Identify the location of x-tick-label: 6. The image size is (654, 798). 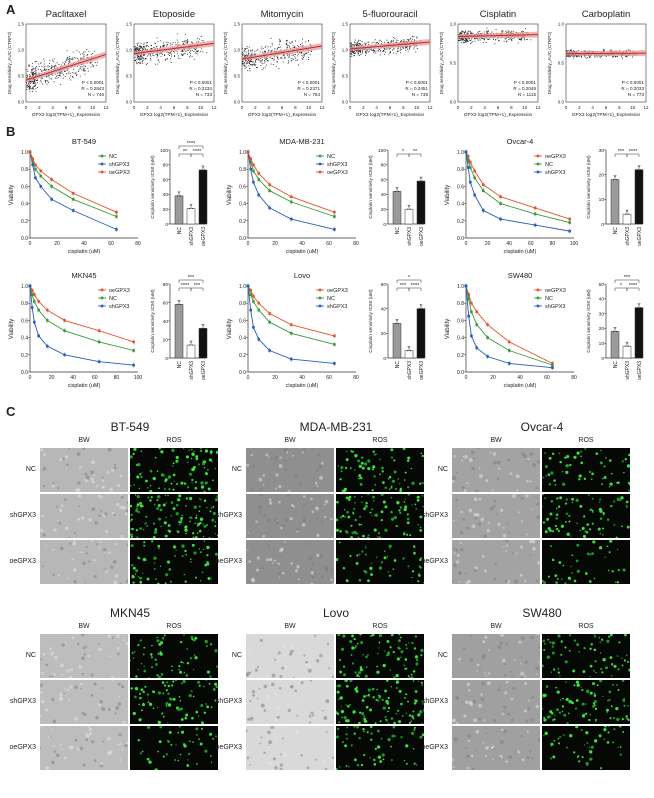
(282, 107).